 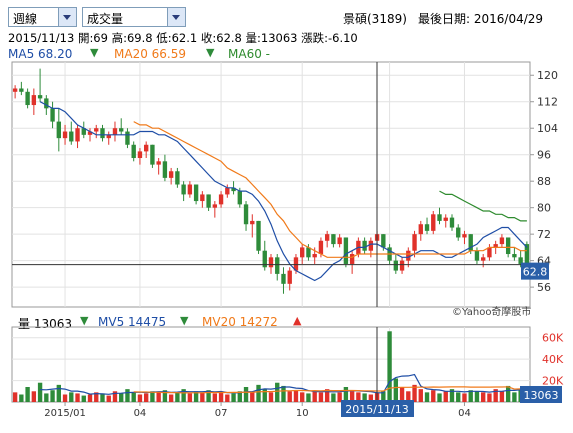 I want to click on volume-y-tick-label: 60K, so click(x=553, y=338).